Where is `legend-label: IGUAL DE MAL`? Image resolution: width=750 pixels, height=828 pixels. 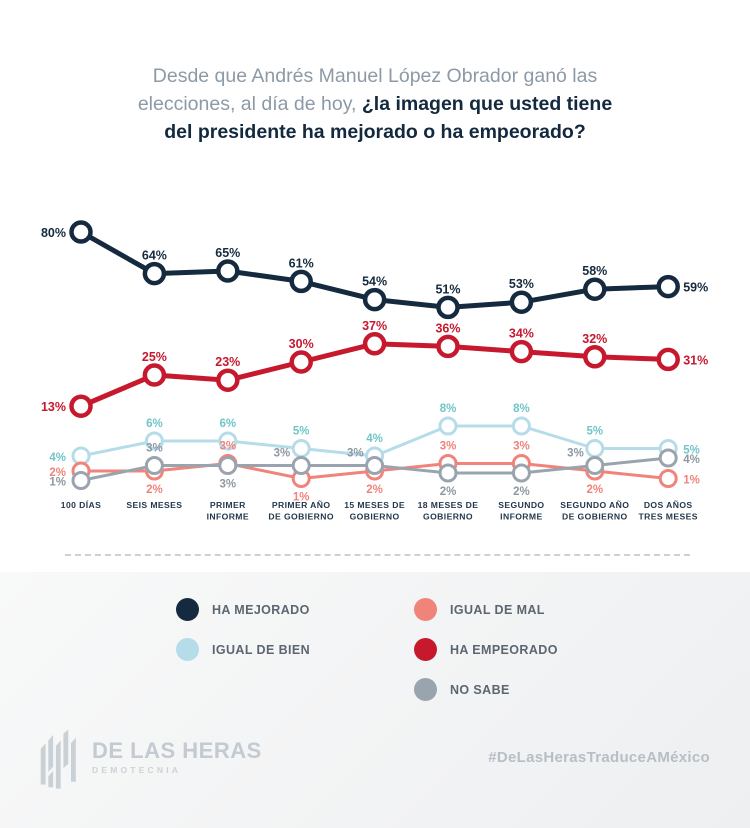
legend-label: IGUAL DE MAL is located at coordinates (497, 609).